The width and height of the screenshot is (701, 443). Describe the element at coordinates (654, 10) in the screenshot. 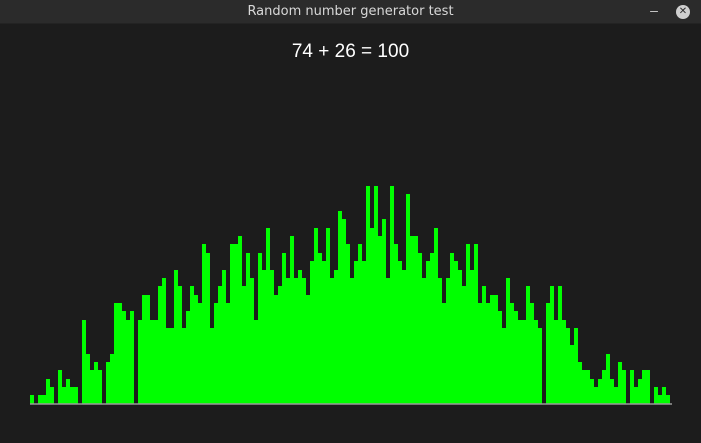

I see `minimize-icon: –` at that location.